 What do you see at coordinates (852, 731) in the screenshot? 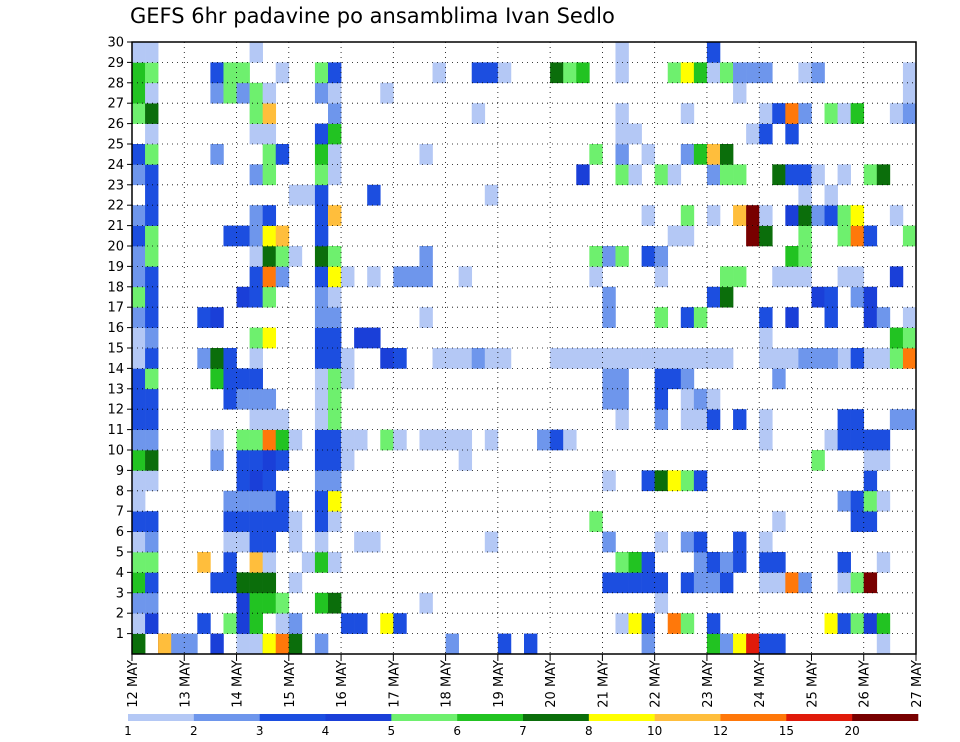
I see `legend-label: 20` at bounding box center [852, 731].